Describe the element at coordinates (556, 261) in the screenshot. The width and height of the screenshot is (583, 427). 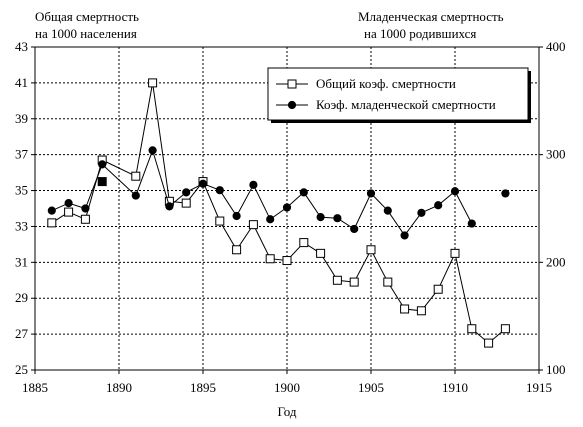
I see `y-right-tick-label: 200` at that location.